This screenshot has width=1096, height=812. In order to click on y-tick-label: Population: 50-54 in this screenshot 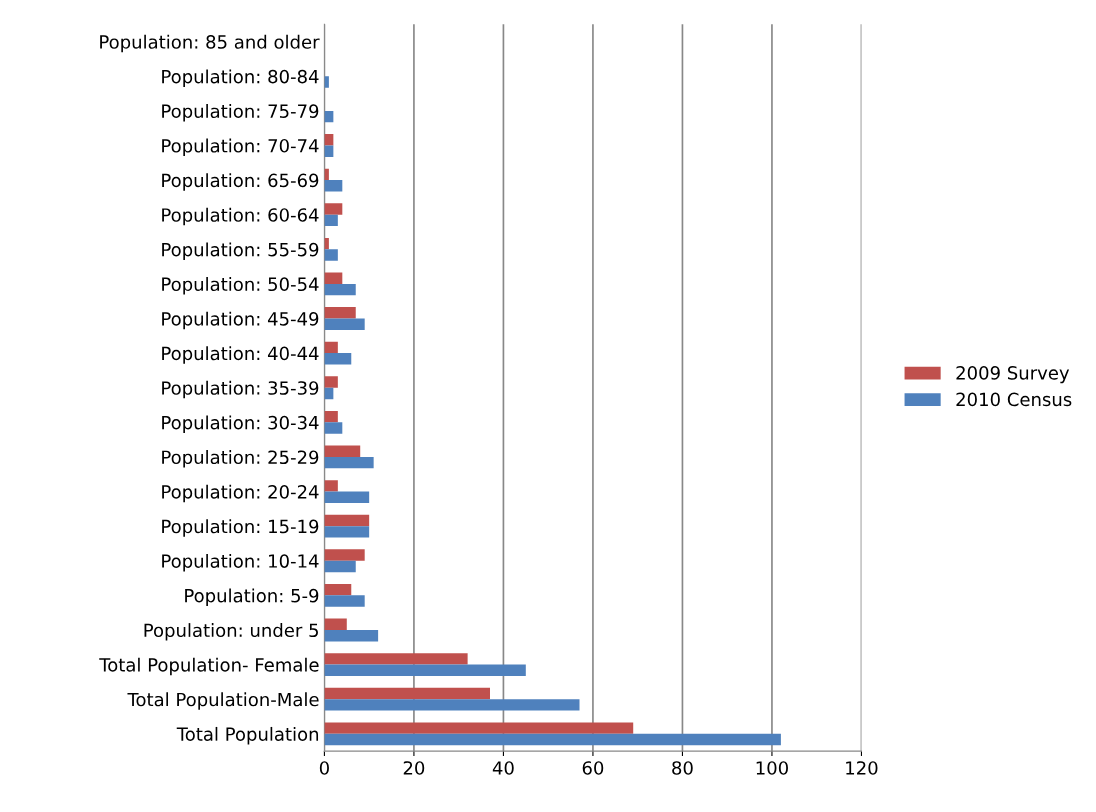, I will do `click(240, 286)`.